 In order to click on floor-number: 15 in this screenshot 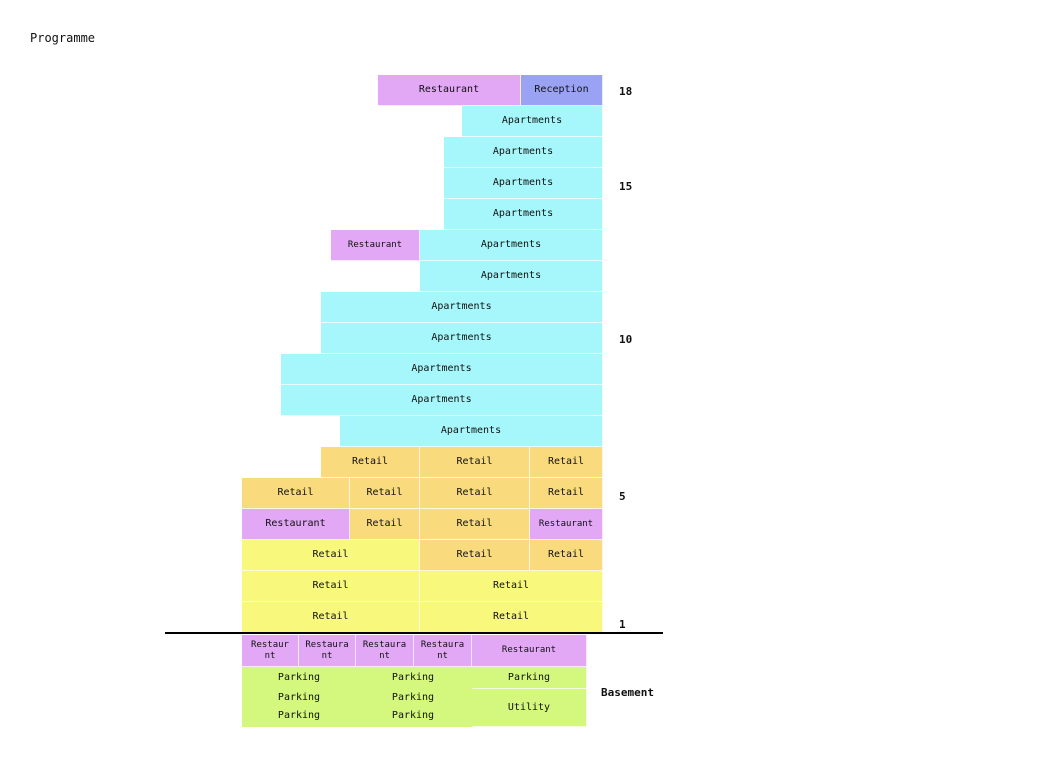, I will do `click(626, 186)`.